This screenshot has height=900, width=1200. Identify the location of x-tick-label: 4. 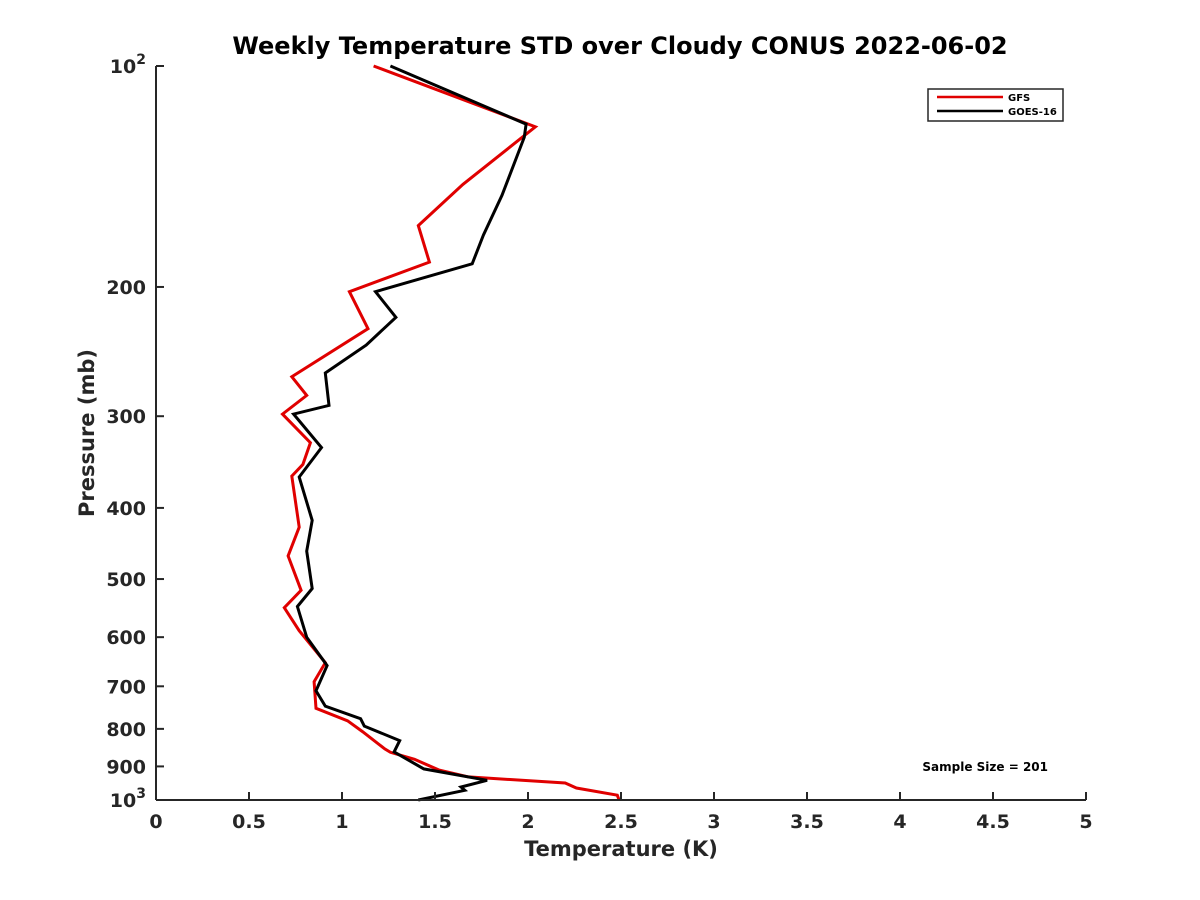
(899, 822).